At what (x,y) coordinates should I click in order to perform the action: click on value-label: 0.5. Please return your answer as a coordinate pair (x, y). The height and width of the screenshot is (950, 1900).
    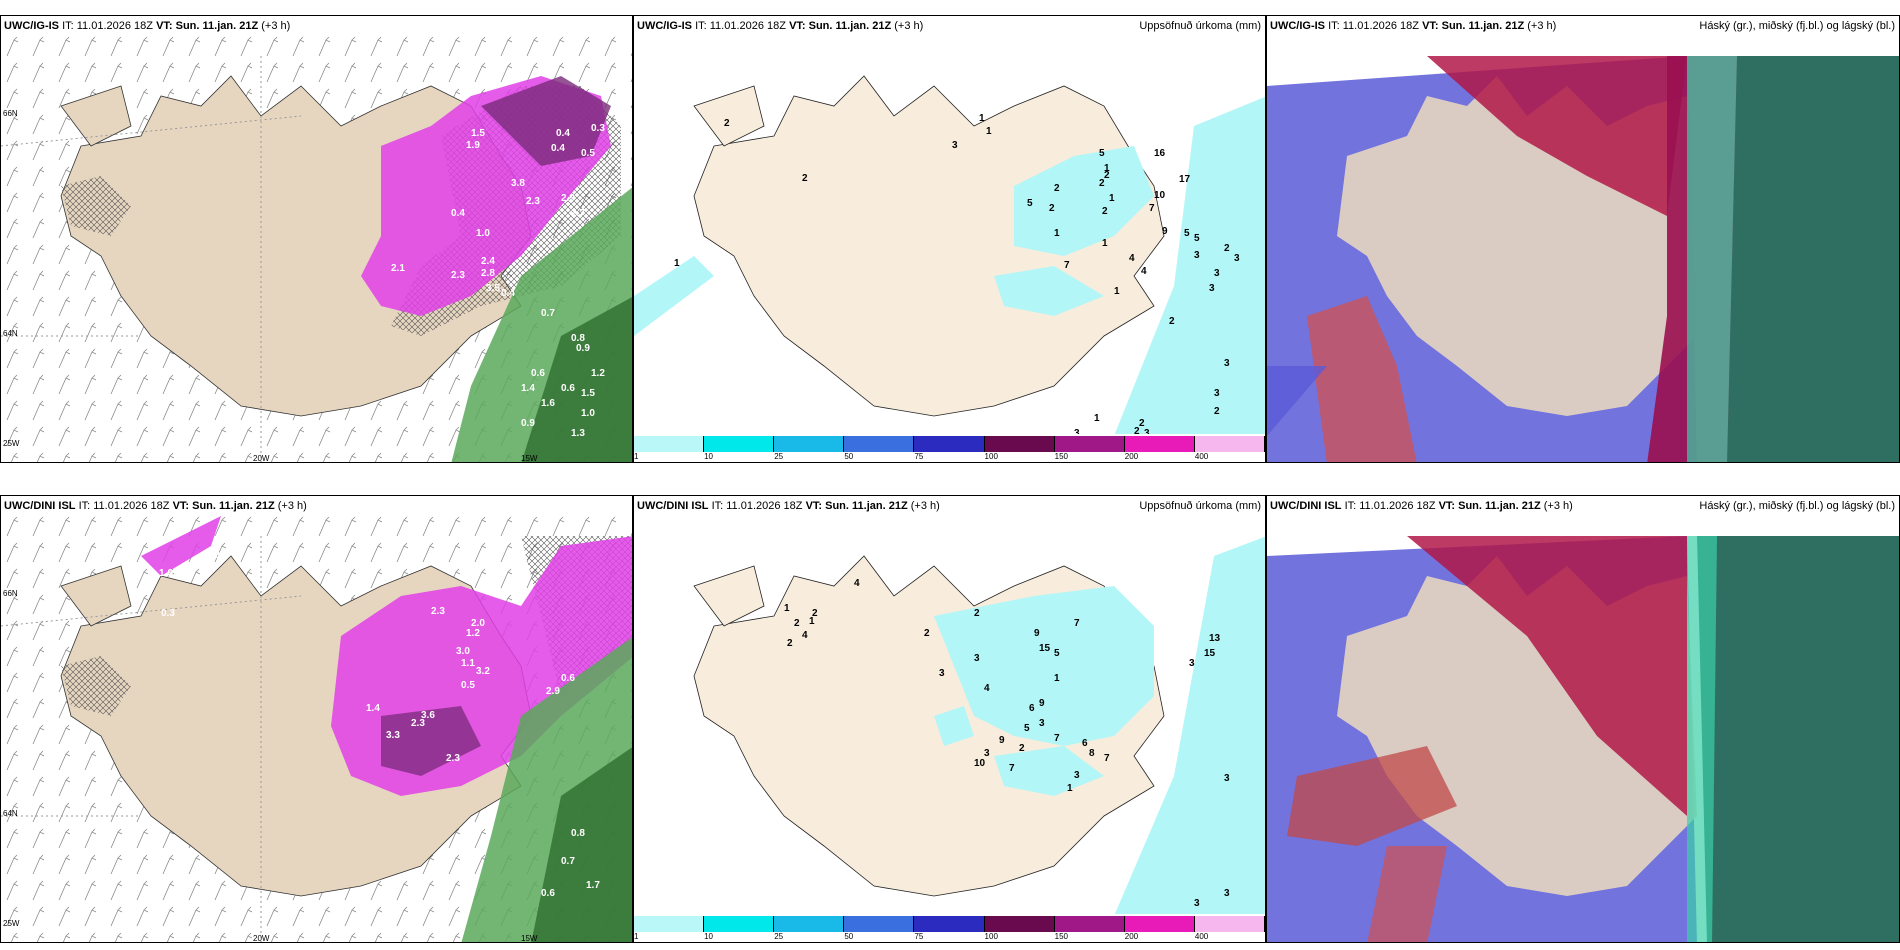
    Looking at the image, I should click on (588, 153).